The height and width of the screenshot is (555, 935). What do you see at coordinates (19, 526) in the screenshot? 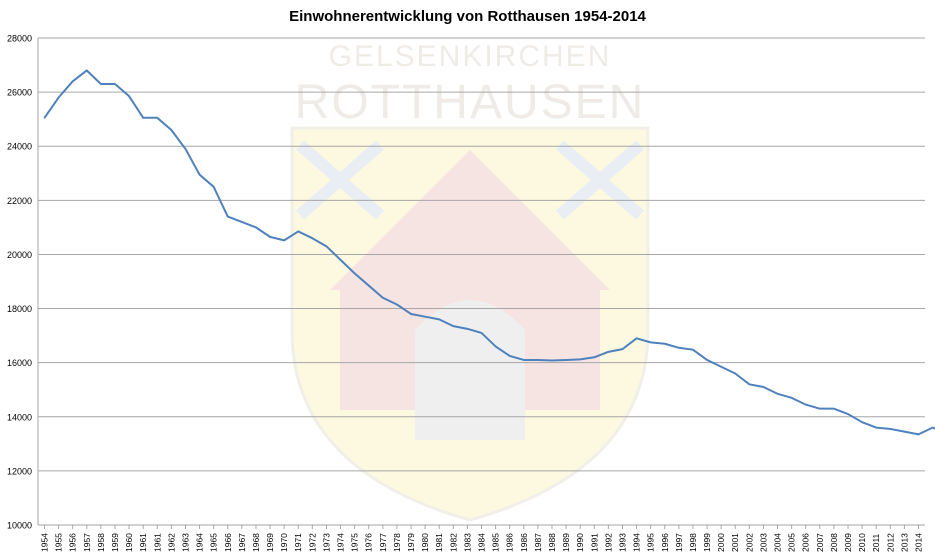
I see `y-tick-label: 10000` at bounding box center [19, 526].